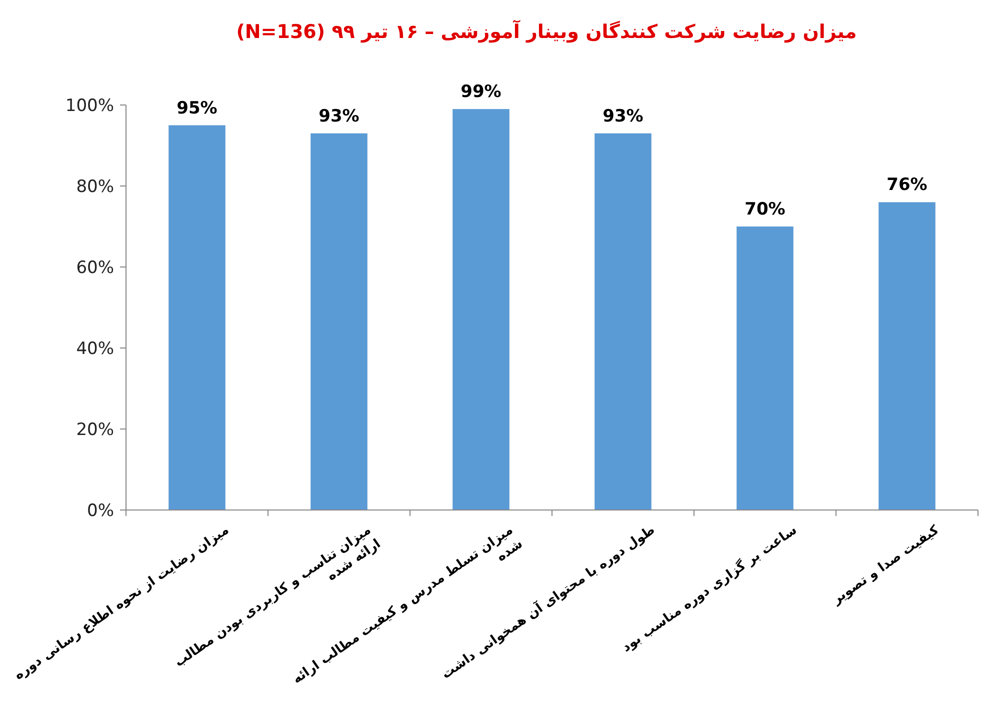 The height and width of the screenshot is (710, 993). I want to click on y-tick-label: 0%, so click(100, 510).